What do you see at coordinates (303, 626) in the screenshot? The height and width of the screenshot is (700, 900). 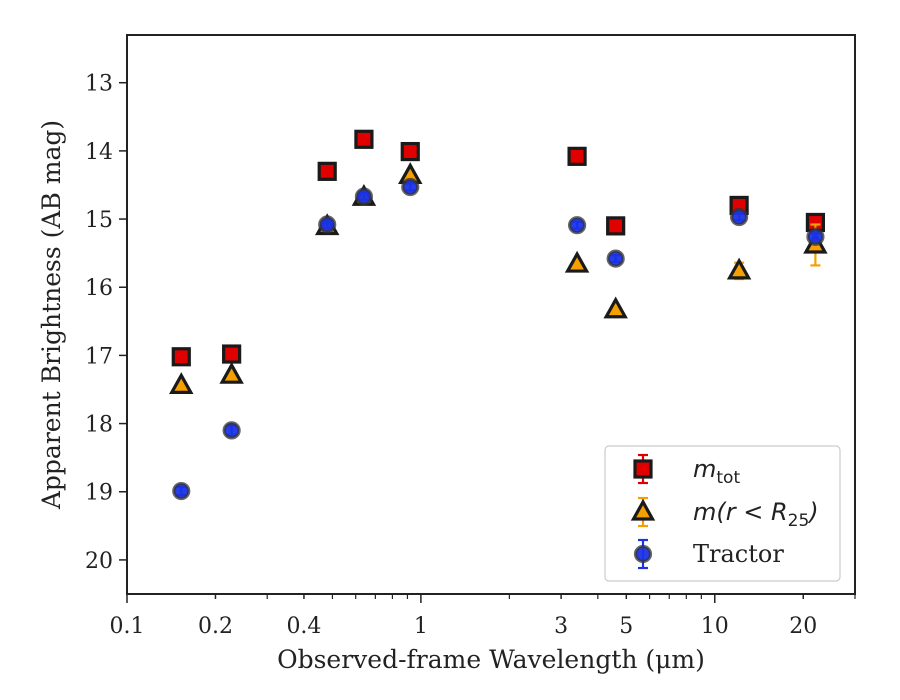 I see `x-tick-label: 0.4` at bounding box center [303, 626].